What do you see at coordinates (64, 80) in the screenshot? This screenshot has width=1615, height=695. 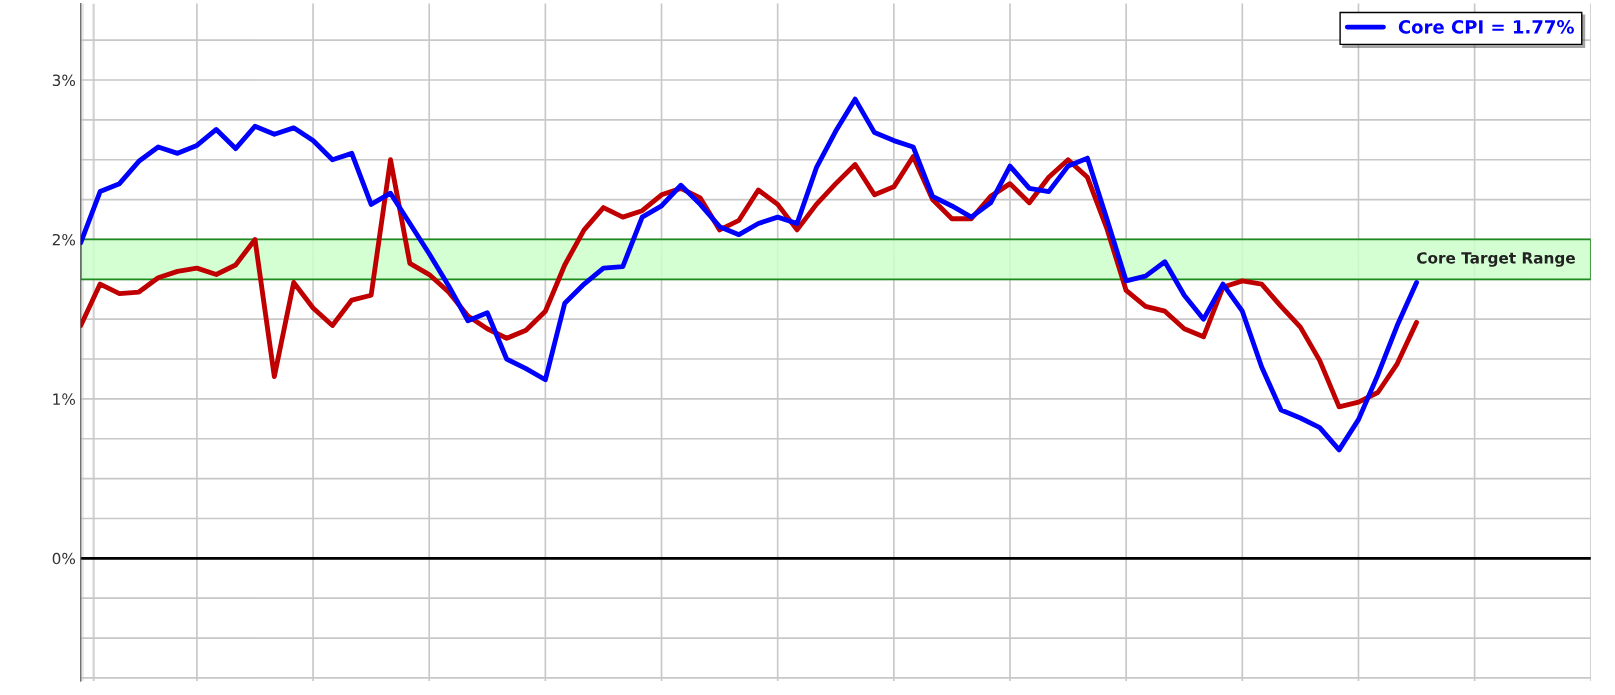 I see `y-tick-label: 3%` at bounding box center [64, 80].